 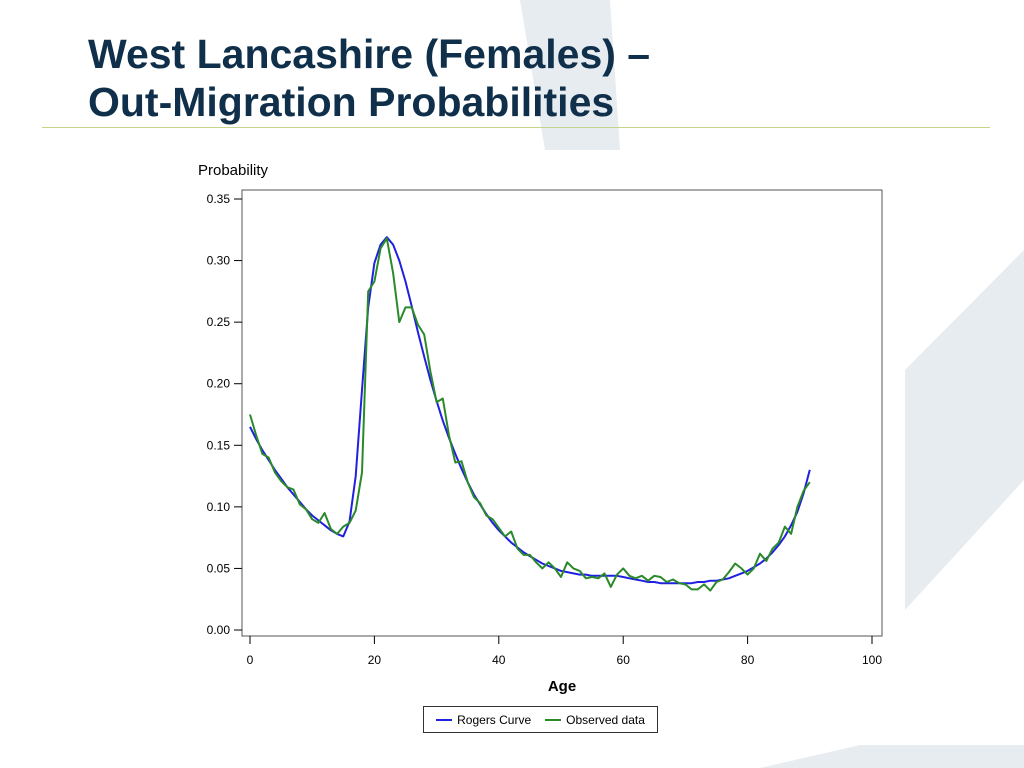 I want to click on y-tick-label: 0.10, so click(x=219, y=507).